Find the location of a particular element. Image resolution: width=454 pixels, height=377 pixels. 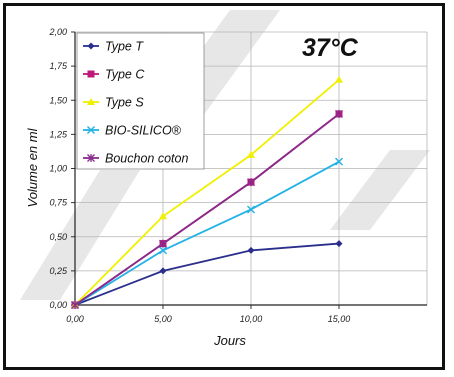

y-tick-label: 1,00 is located at coordinates (58, 169).